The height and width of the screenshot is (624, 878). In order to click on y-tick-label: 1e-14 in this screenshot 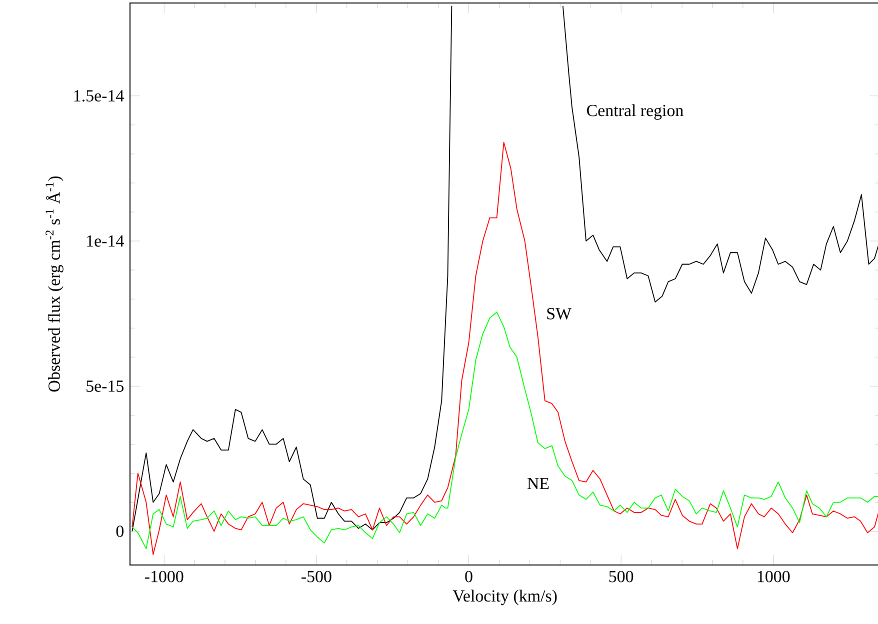, I will do `click(105, 241)`.